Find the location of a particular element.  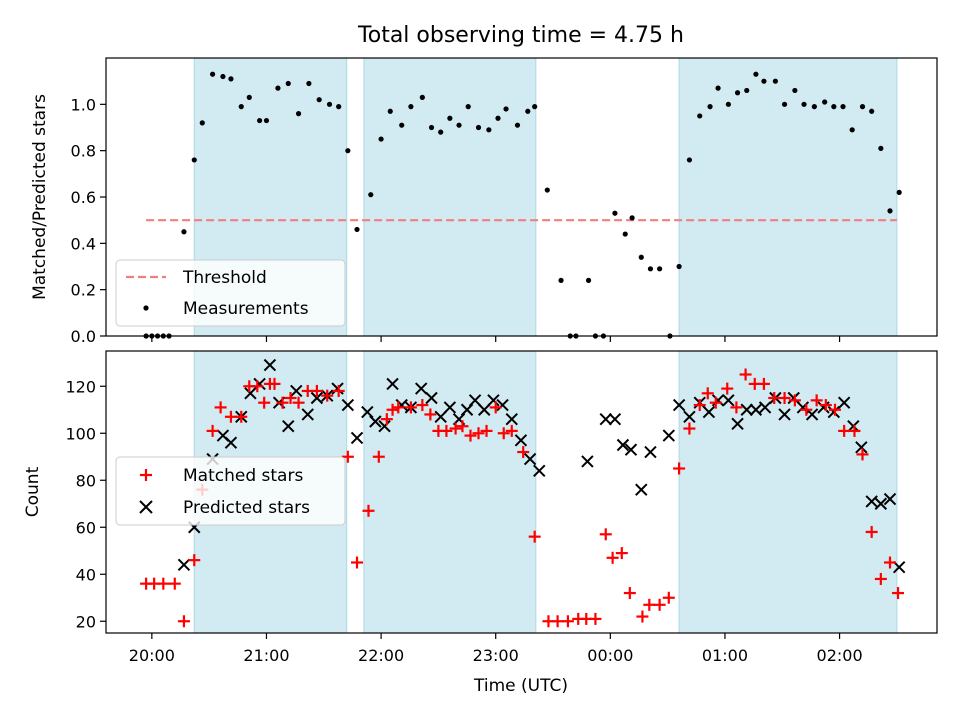

x-tick-label: 21:00 is located at coordinates (266, 655).